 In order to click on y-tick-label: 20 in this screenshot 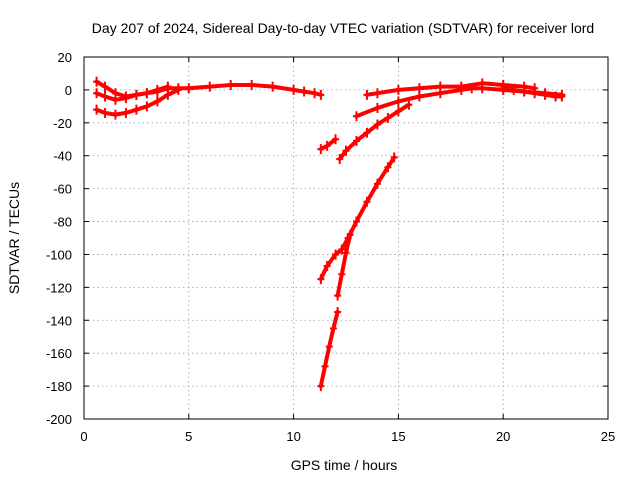, I will do `click(65, 57)`.